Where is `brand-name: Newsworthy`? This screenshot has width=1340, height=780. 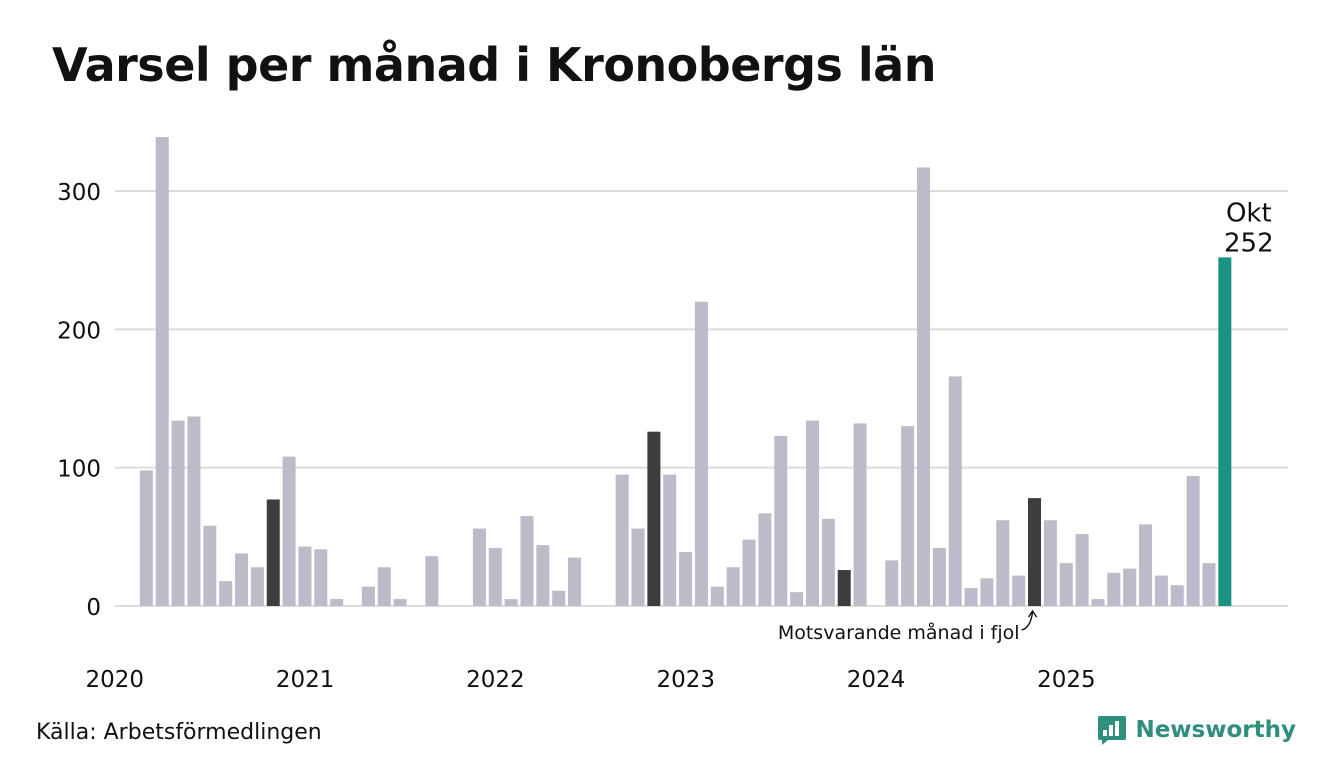
brand-name: Newsworthy is located at coordinates (1215, 730).